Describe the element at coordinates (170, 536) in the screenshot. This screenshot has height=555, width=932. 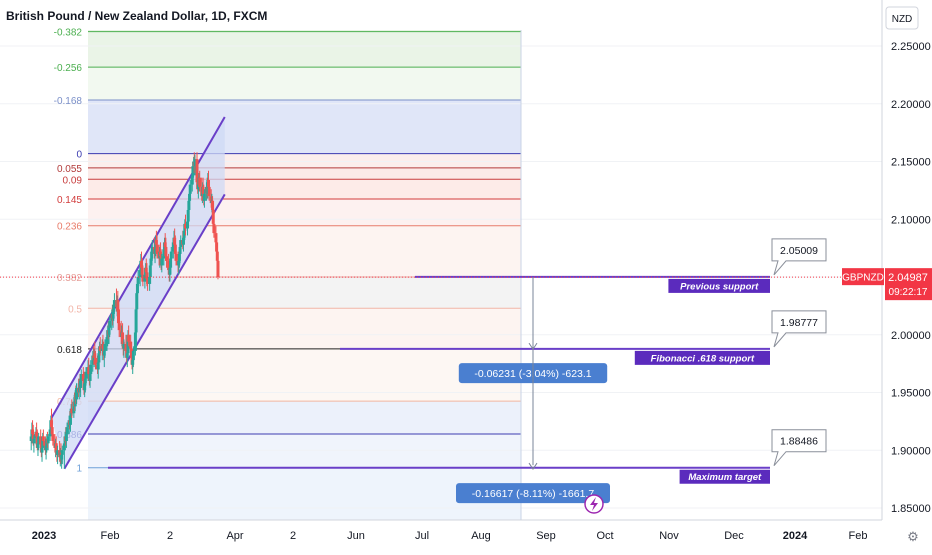
I see `x-tick-label: 2` at that location.